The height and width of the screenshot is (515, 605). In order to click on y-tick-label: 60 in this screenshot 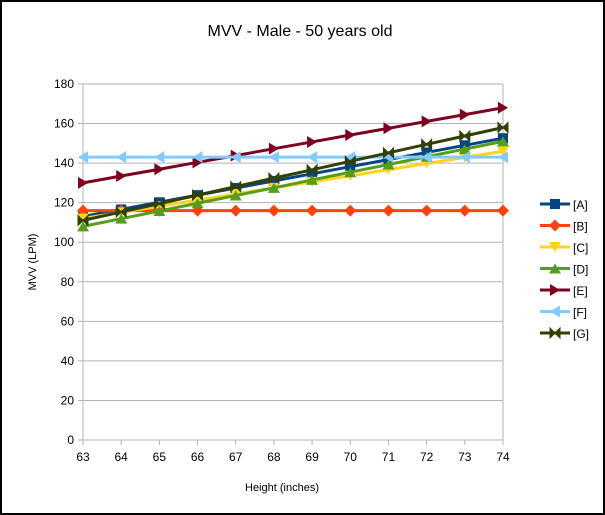, I will do `click(68, 321)`.